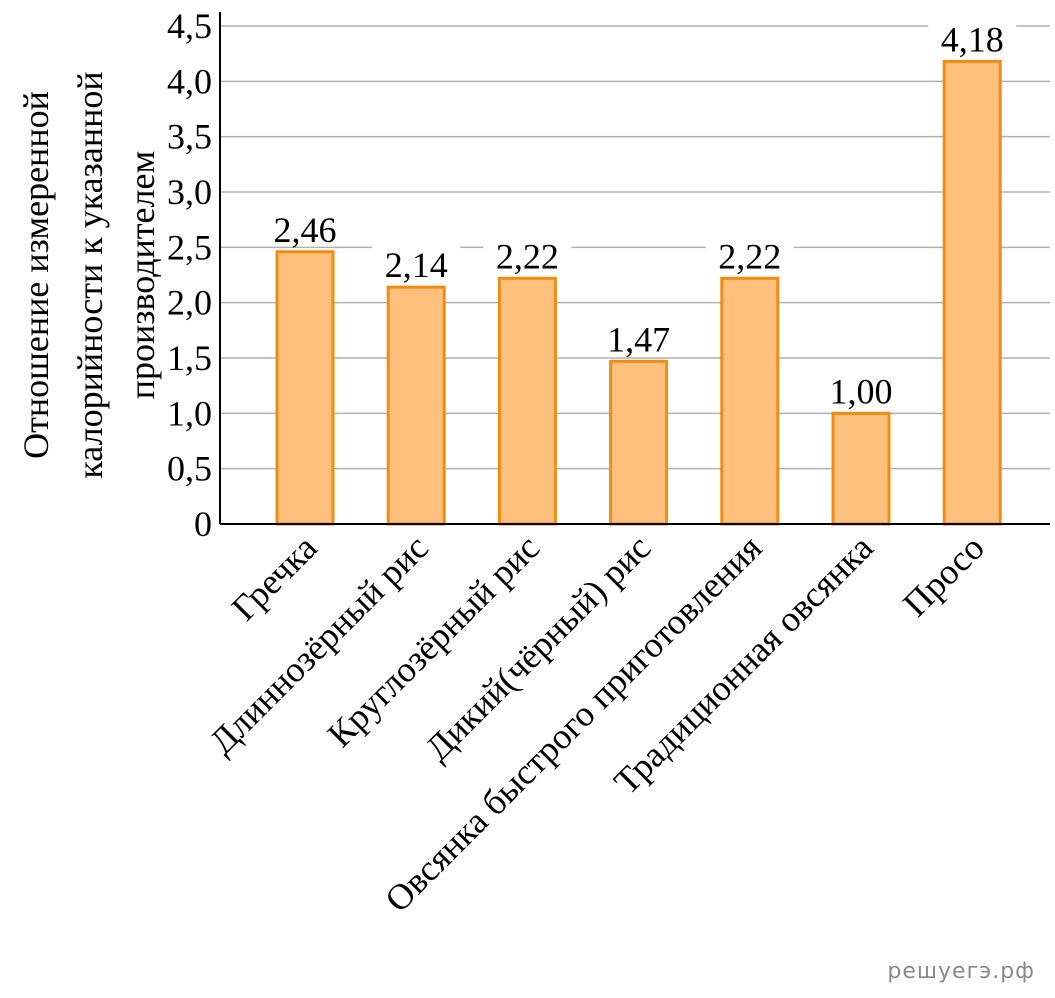 This screenshot has width=1055, height=998. What do you see at coordinates (189, 247) in the screenshot?
I see `y-tick-label: 2,5` at bounding box center [189, 247].